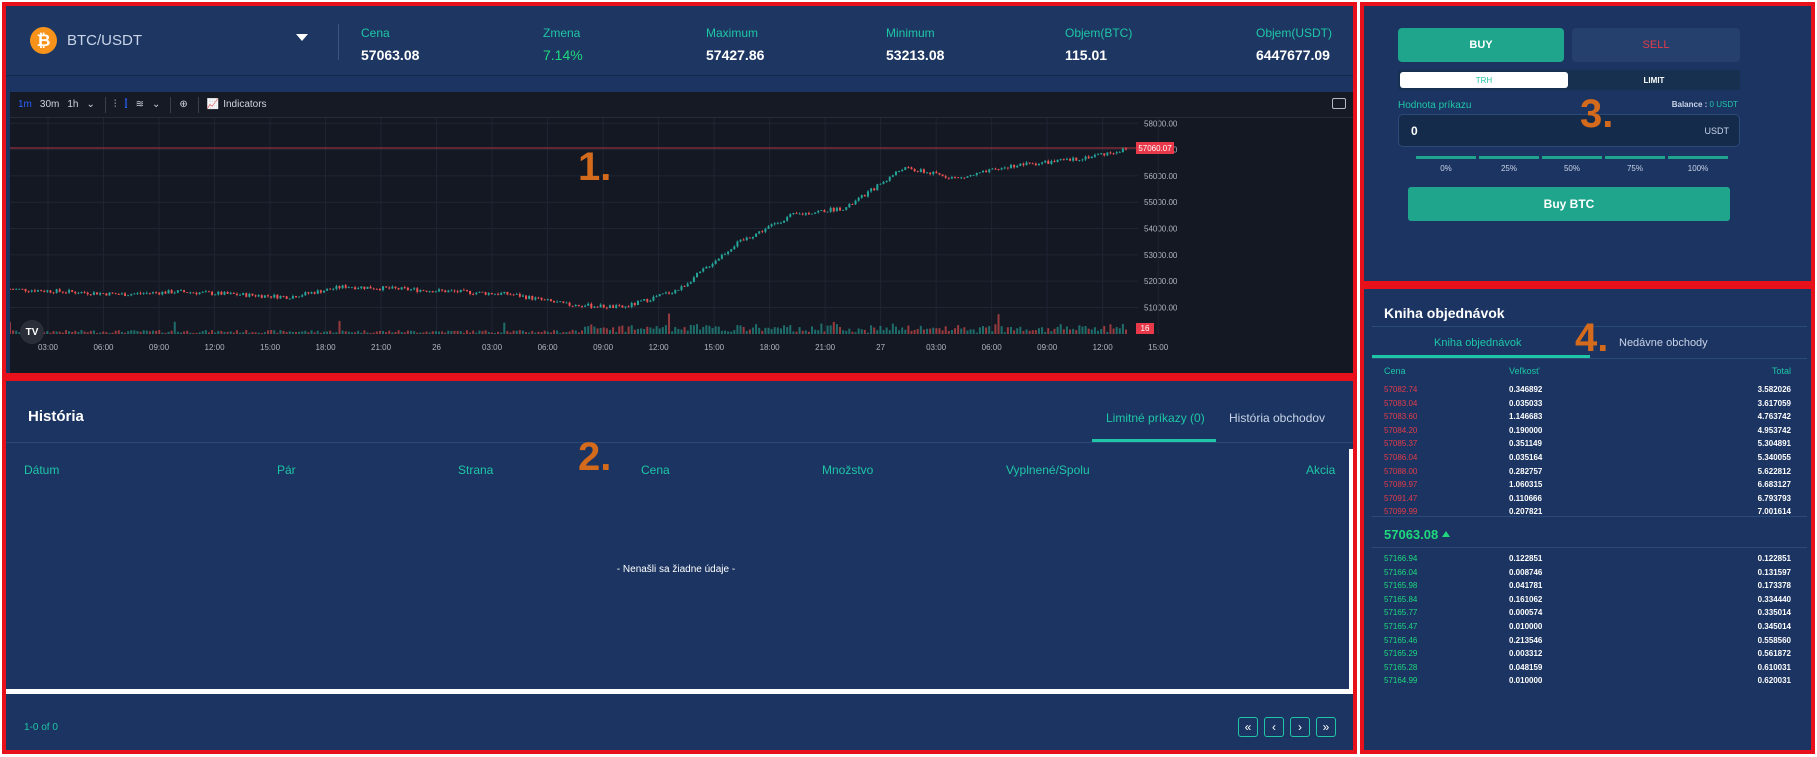 This screenshot has width=1817, height=757. Describe the element at coordinates (1587, 405) in the screenshot. I see `ask-row: 57083.04 0.035033 3.617059` at that location.